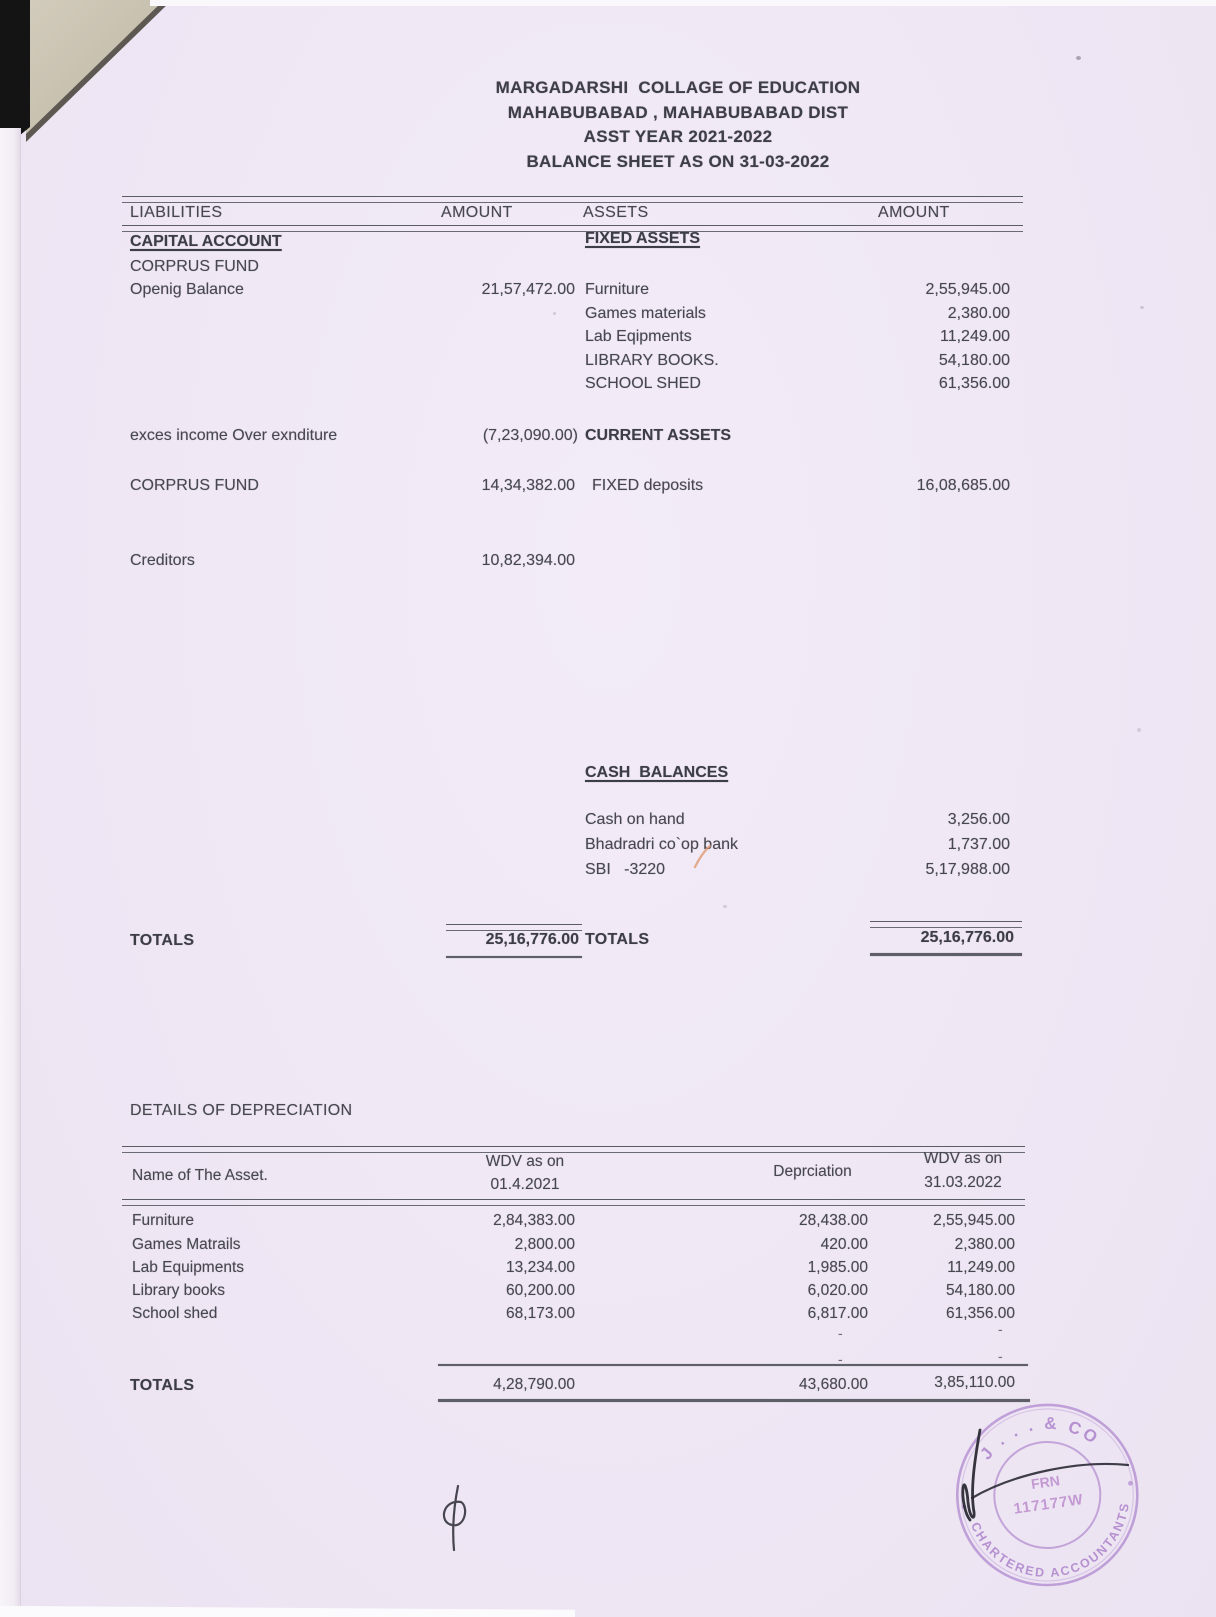  What do you see at coordinates (532, 939) in the screenshot?
I see `totals-left-amount: 25,16,776.00` at bounding box center [532, 939].